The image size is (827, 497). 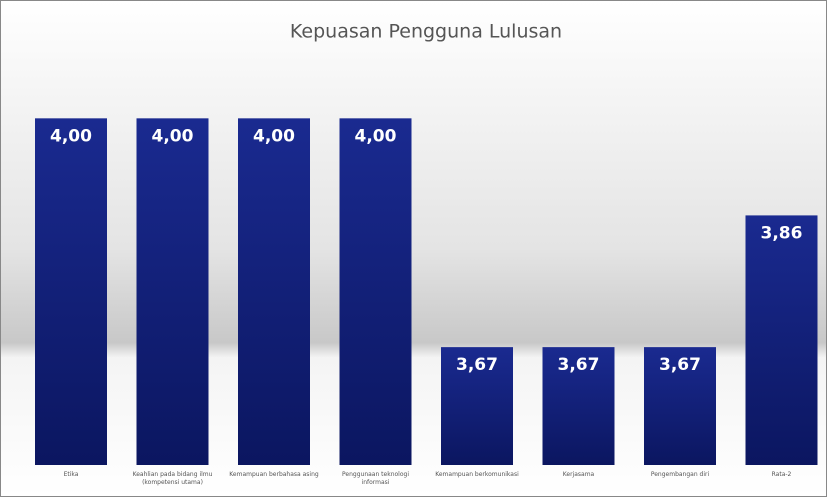 What do you see at coordinates (477, 474) in the screenshot?
I see `x-tick-label: Kemampuan berkomunikasi` at bounding box center [477, 474].